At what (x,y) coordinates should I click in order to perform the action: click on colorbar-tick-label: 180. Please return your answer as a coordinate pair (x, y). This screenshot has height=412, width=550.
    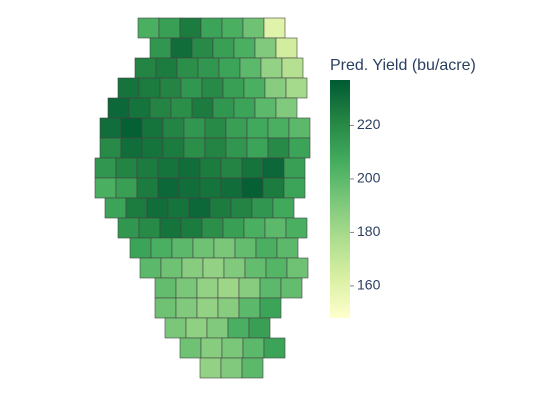
    Looking at the image, I should click on (369, 231).